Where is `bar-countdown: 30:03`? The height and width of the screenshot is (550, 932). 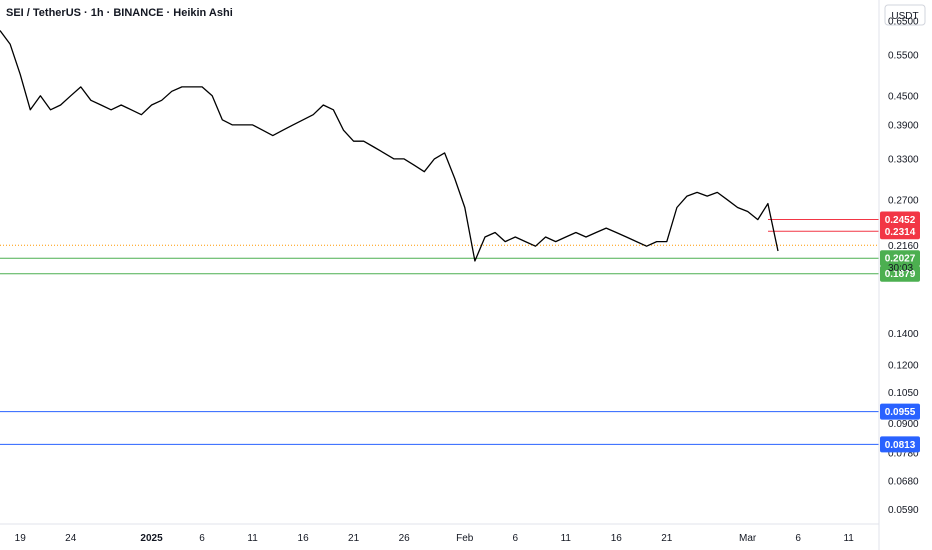 bar-countdown: 30:03 is located at coordinates (900, 268).